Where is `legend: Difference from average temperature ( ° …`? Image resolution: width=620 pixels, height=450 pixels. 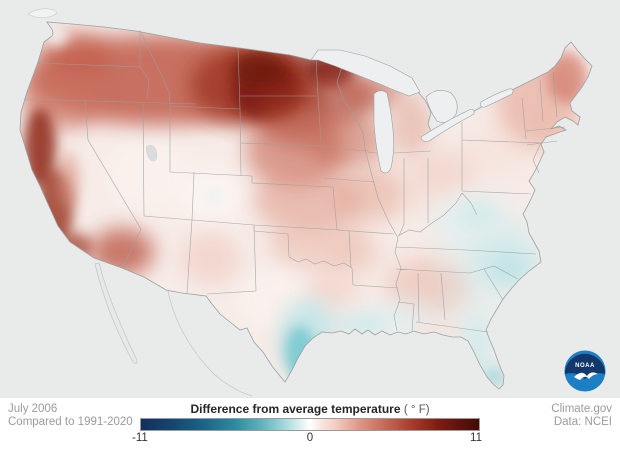
legend: Difference from average temperature ( ° … is located at coordinates (307, 424).